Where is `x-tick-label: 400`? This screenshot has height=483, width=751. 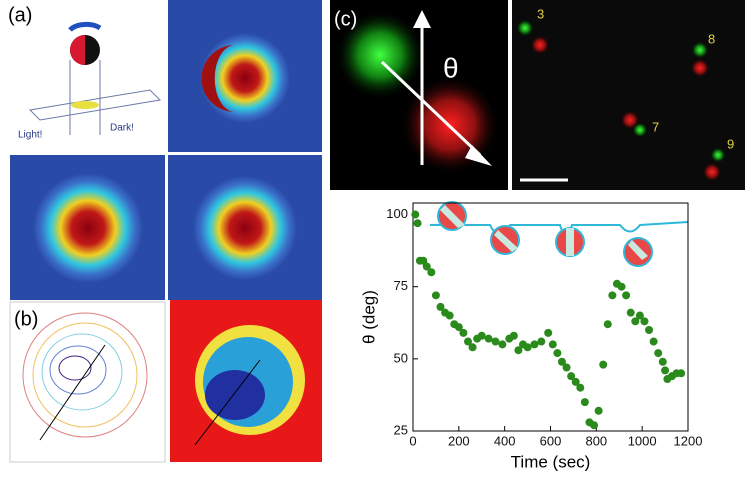 x-tick-label: 400 is located at coordinates (505, 440).